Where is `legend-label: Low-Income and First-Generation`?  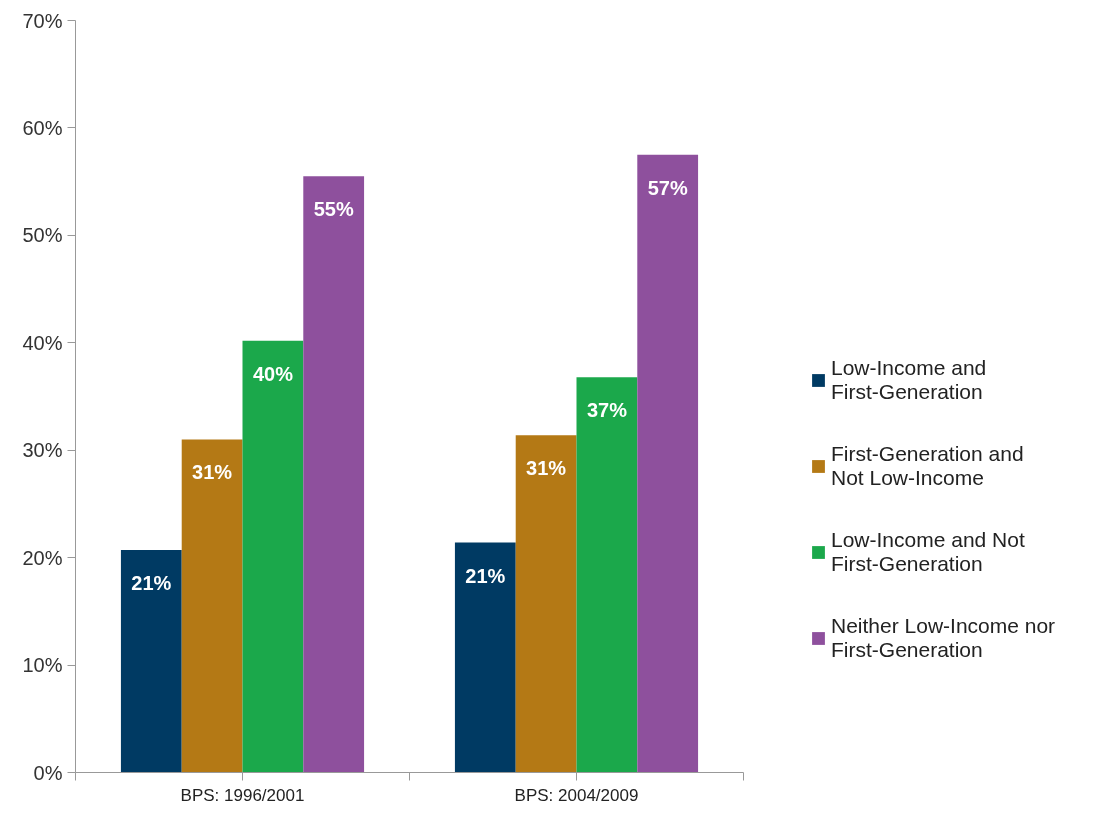
legend-label: Low-Income and First-Generation is located at coordinates (909, 380).